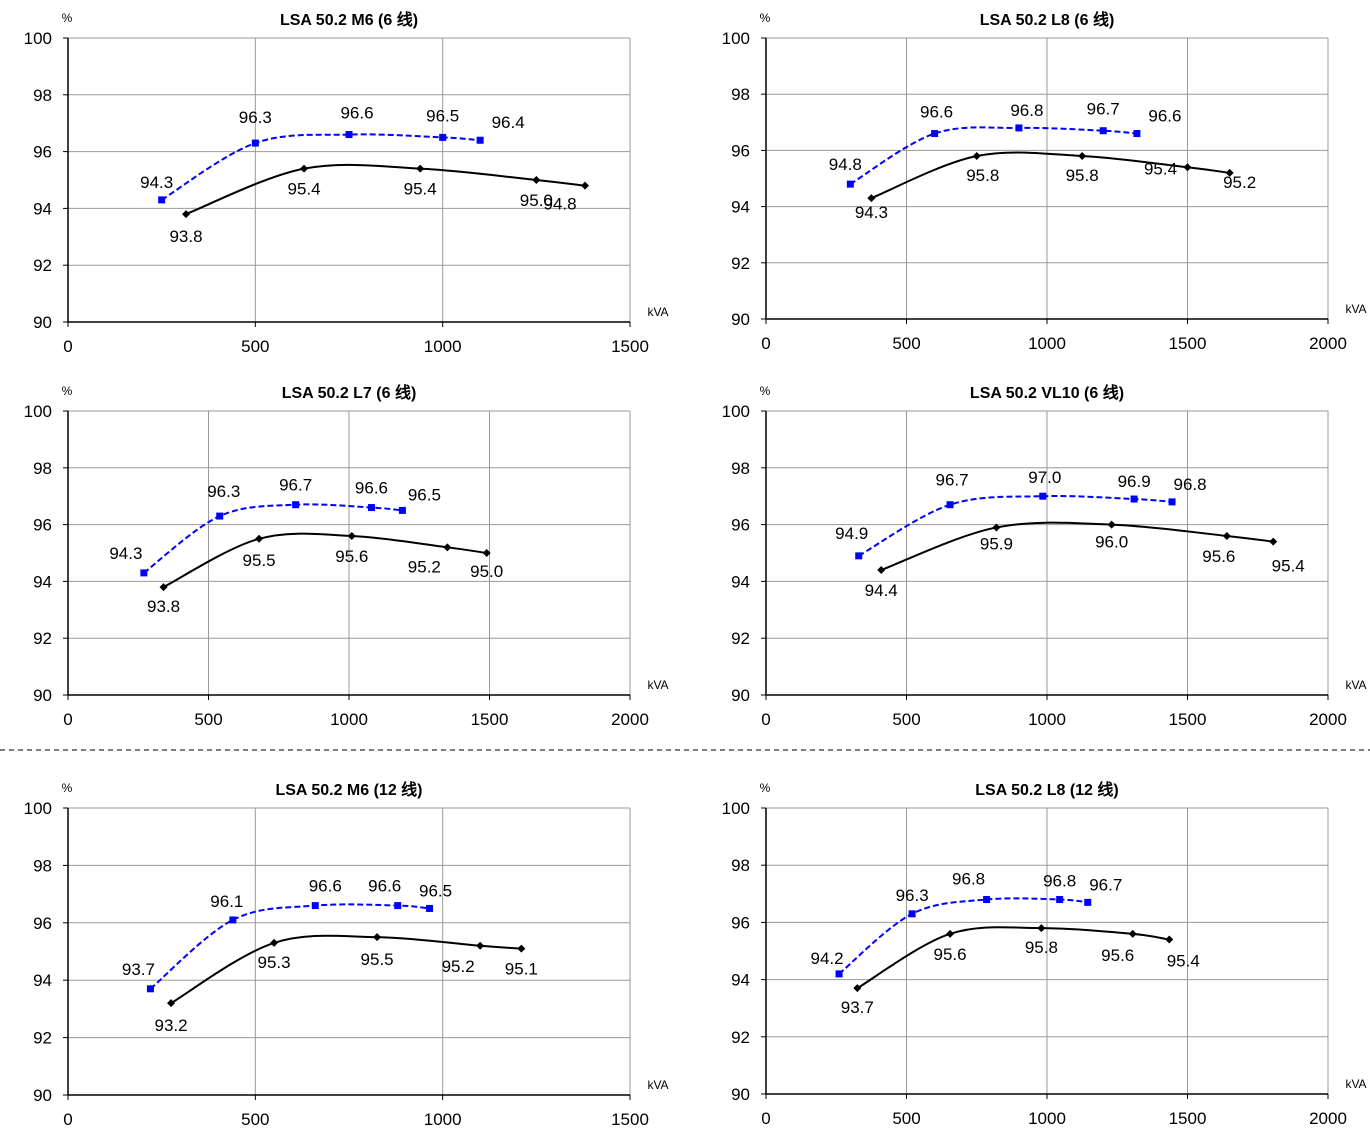 This screenshot has height=1132, width=1370. I want to click on chart-title: LSA 50.2 M6 (6 线), so click(349, 19).